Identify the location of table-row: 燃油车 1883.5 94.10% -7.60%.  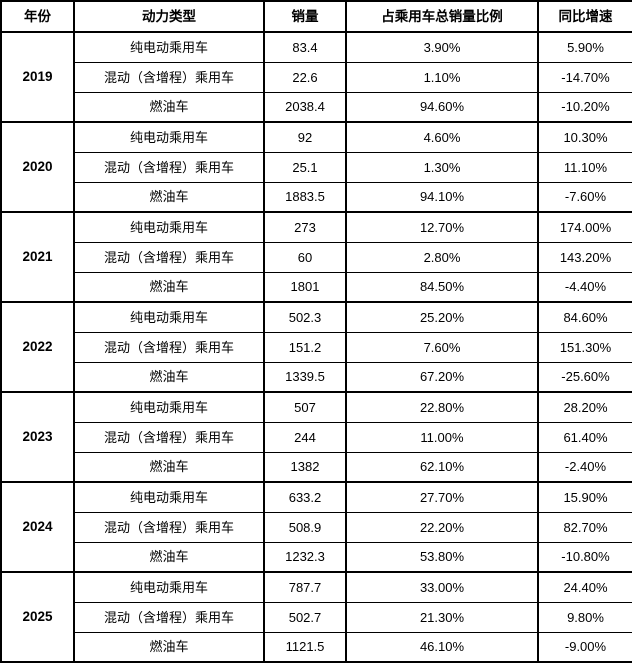
(316, 197).